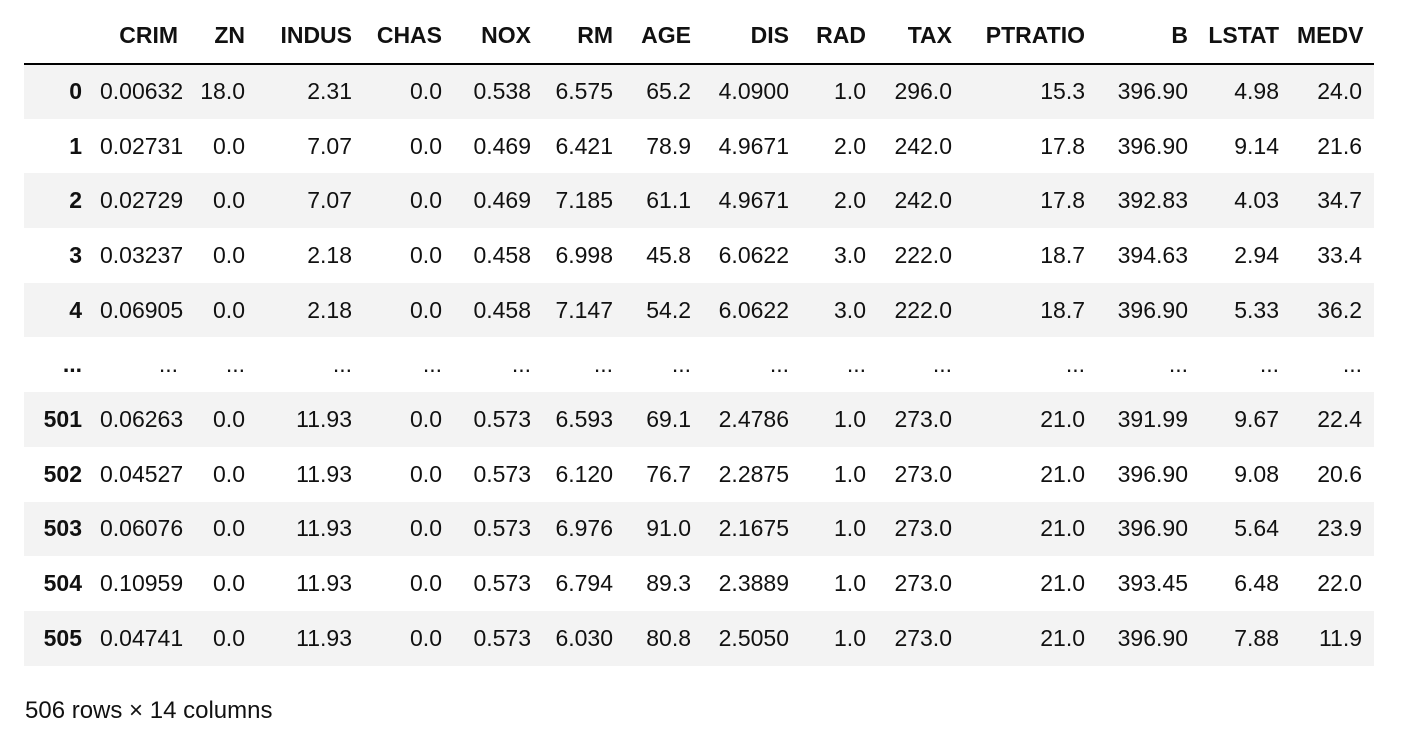 The width and height of the screenshot is (1414, 744). I want to click on table-cell: 2.4786, so click(753, 418).